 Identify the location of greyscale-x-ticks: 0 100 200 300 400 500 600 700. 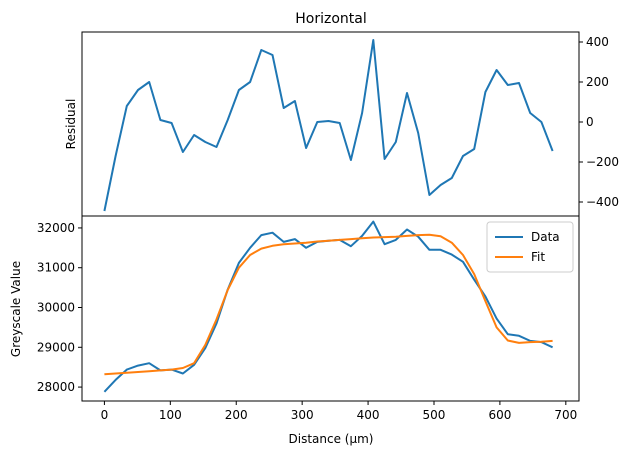
(339, 411).